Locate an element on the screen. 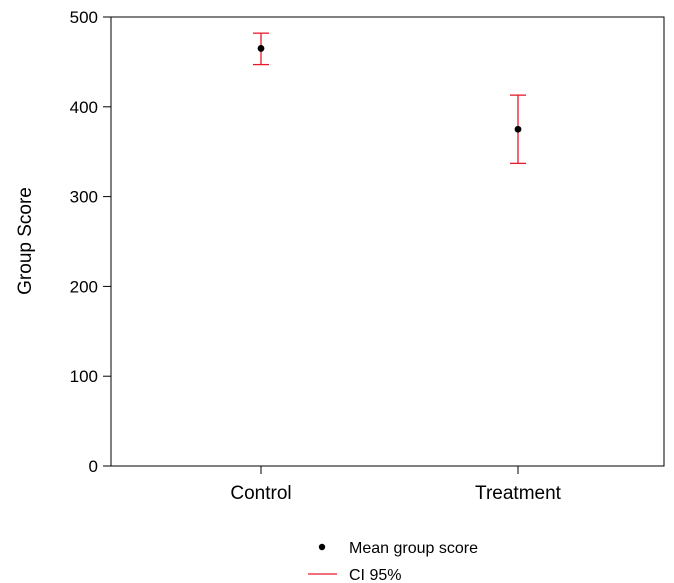  legend-mean-label: Mean group score is located at coordinates (413, 548).